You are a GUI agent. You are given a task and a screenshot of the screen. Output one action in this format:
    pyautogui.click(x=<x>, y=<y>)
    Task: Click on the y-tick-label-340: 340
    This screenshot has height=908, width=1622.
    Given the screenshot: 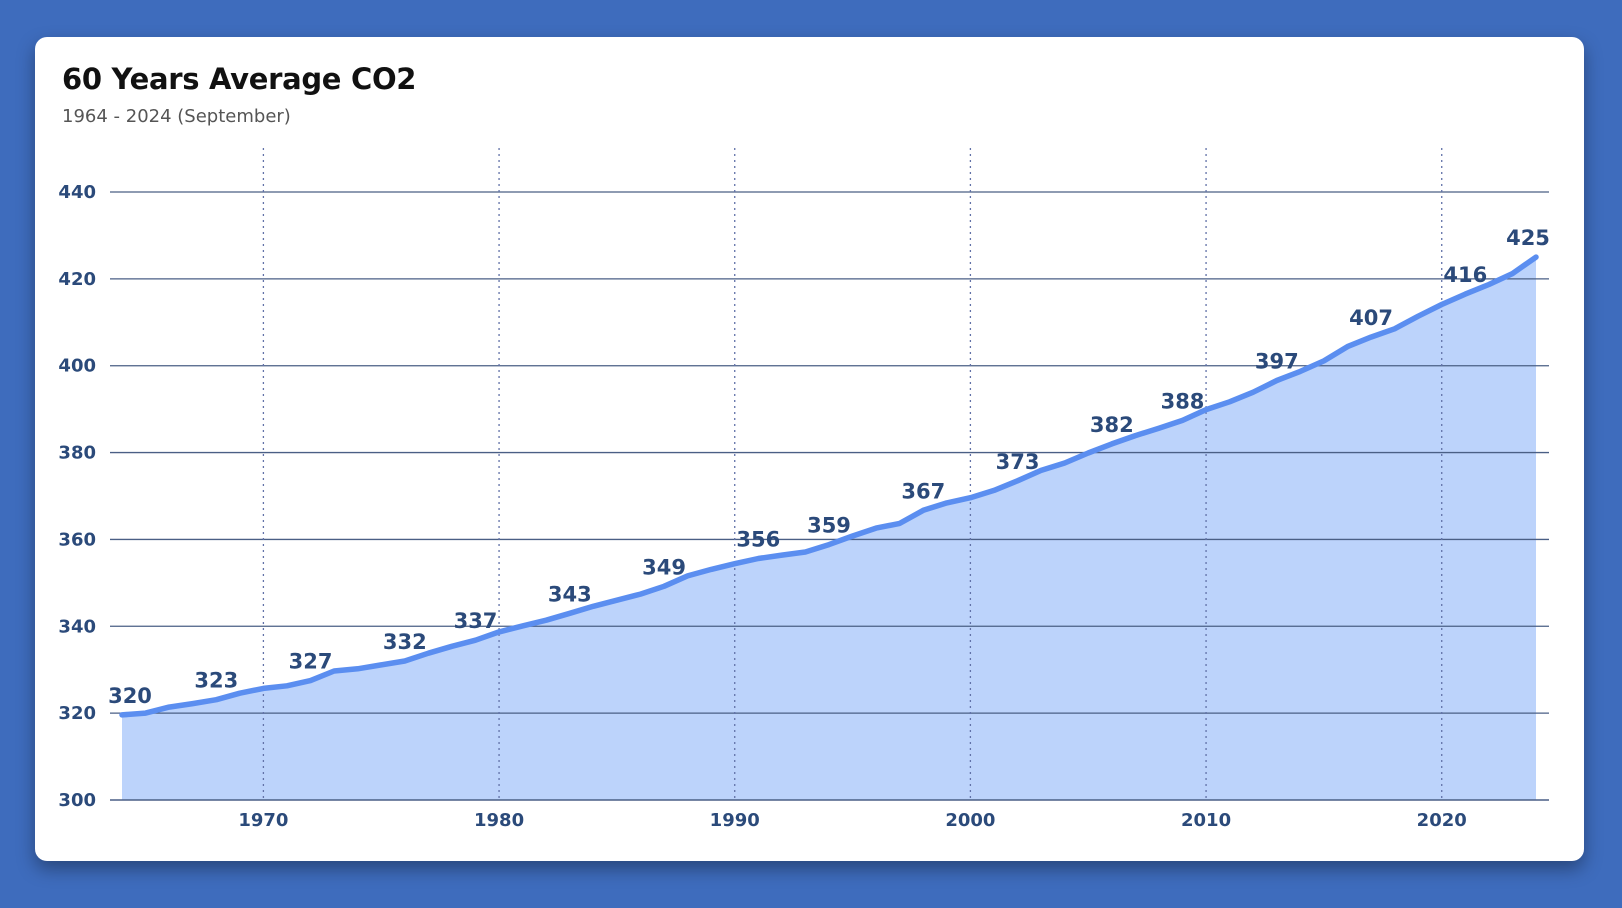 What is the action you would take?
    pyautogui.click(x=77, y=626)
    